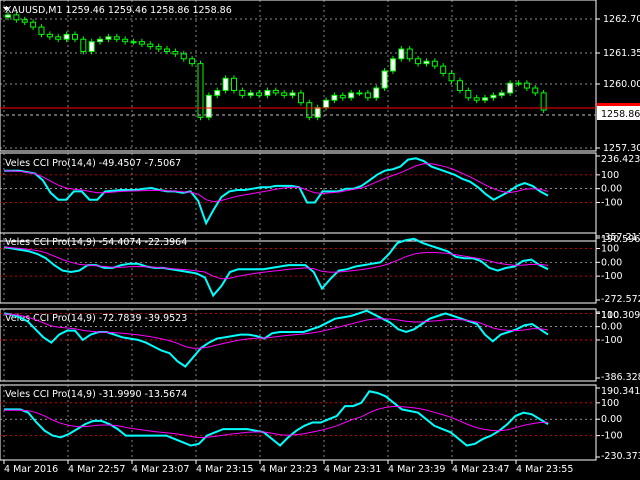 The image size is (640, 480). Describe the element at coordinates (621, 53) in the screenshot. I see `price-label: 1261.35` at that location.